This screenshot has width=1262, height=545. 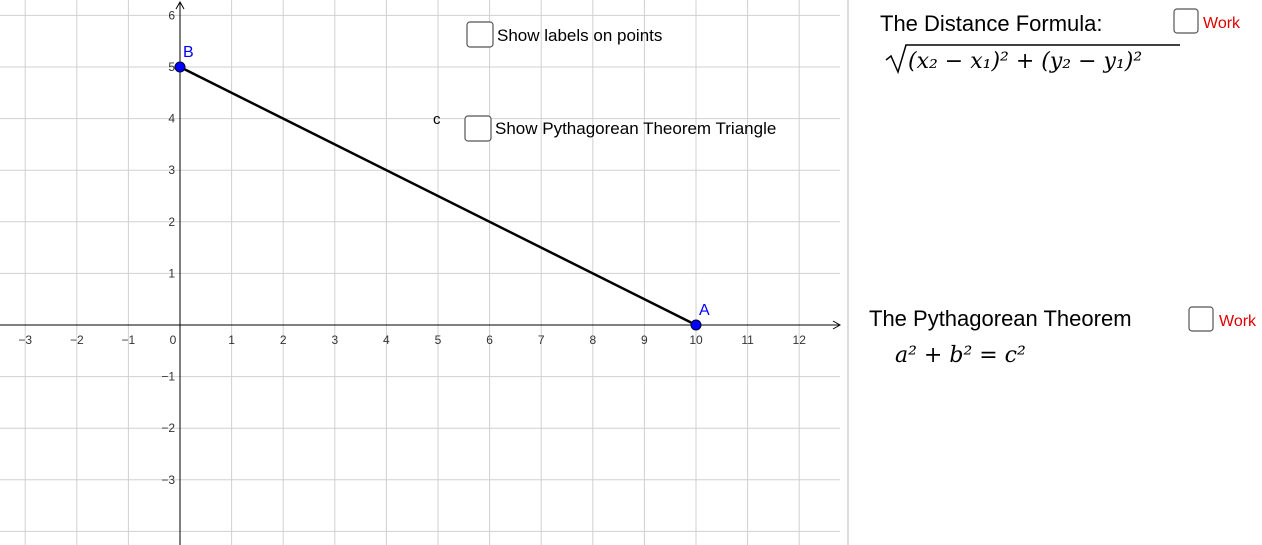 I want to click on x-tick-label: 3, so click(x=334, y=340).